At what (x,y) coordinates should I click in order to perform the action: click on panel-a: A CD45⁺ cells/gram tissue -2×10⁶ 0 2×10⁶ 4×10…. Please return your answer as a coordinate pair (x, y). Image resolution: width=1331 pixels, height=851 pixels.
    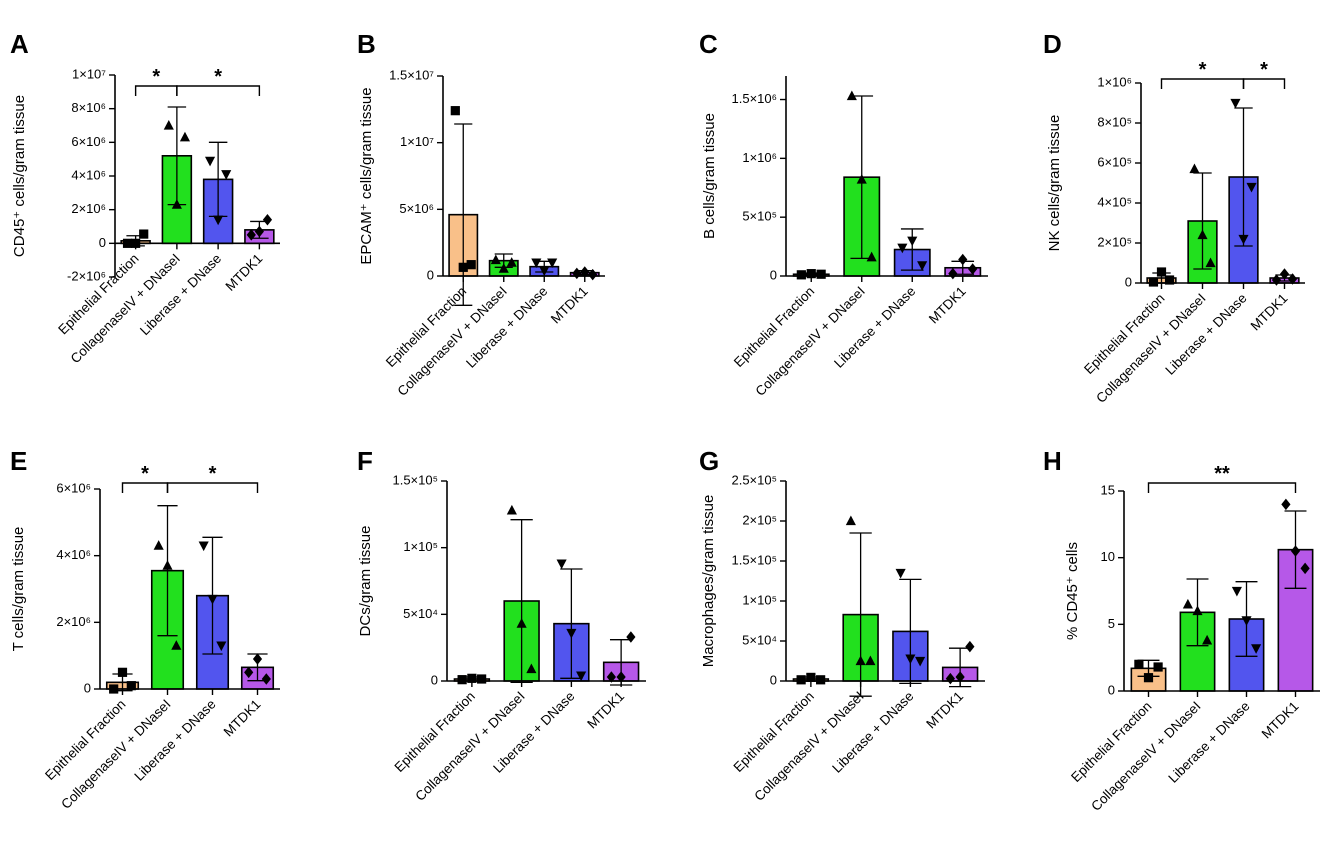
    Looking at the image, I should click on (145, 197).